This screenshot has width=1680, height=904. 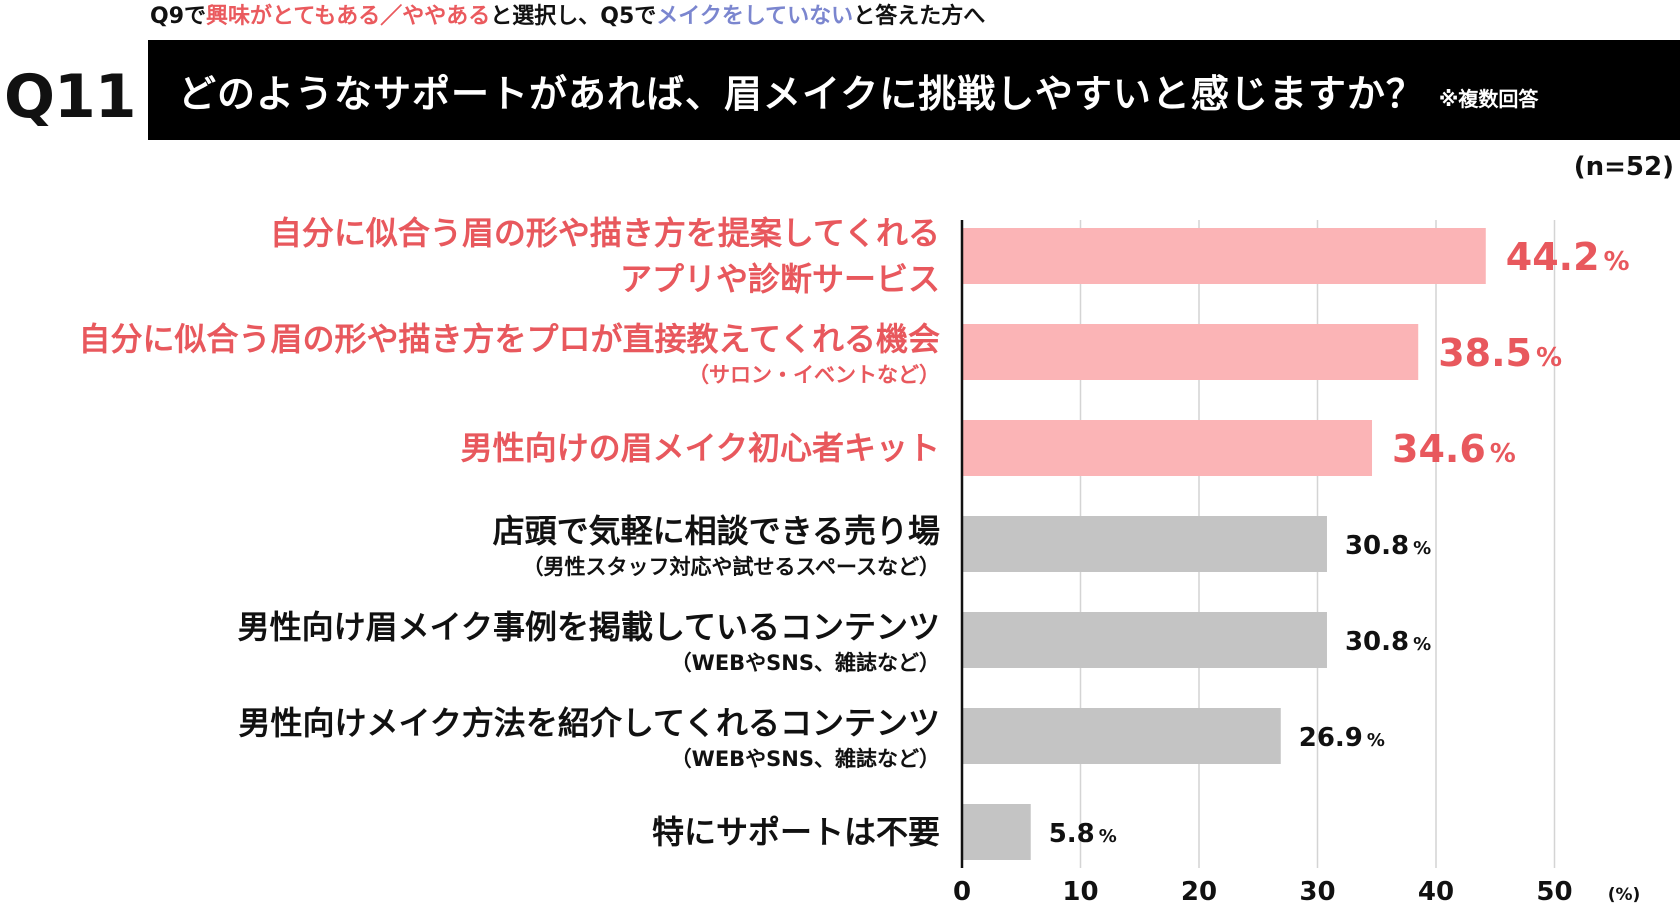 What do you see at coordinates (731, 567) in the screenshot?
I see `category-sub: （男性スタッフ対応や試せるスペースなど）` at bounding box center [731, 567].